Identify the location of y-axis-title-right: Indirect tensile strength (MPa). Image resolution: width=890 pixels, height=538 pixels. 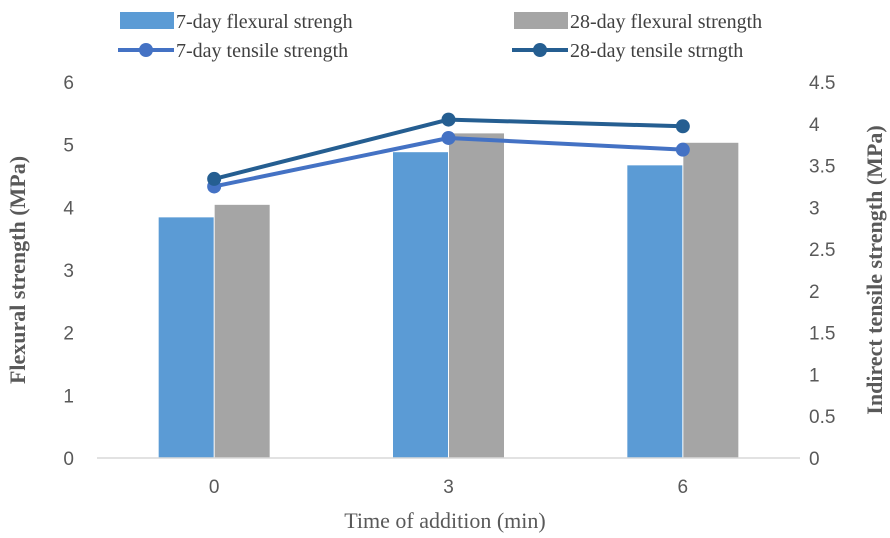
(874, 269).